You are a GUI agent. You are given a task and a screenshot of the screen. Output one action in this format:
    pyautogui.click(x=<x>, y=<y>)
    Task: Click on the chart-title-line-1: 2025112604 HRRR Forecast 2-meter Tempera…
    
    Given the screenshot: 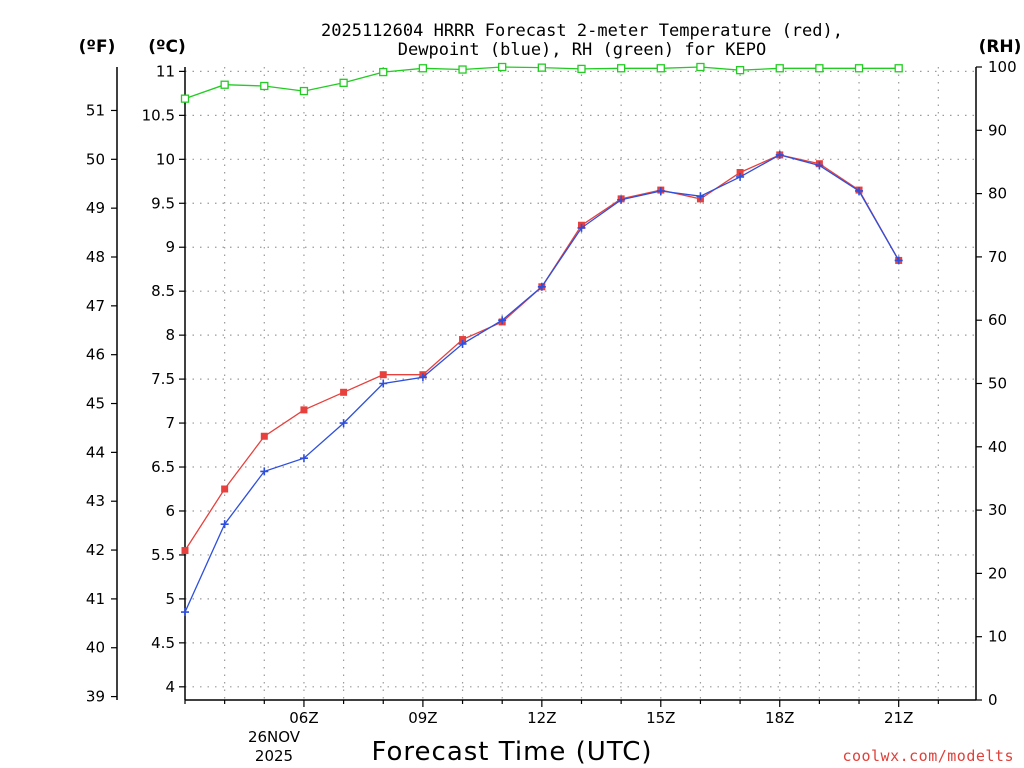 What is the action you would take?
    pyautogui.click(x=582, y=31)
    